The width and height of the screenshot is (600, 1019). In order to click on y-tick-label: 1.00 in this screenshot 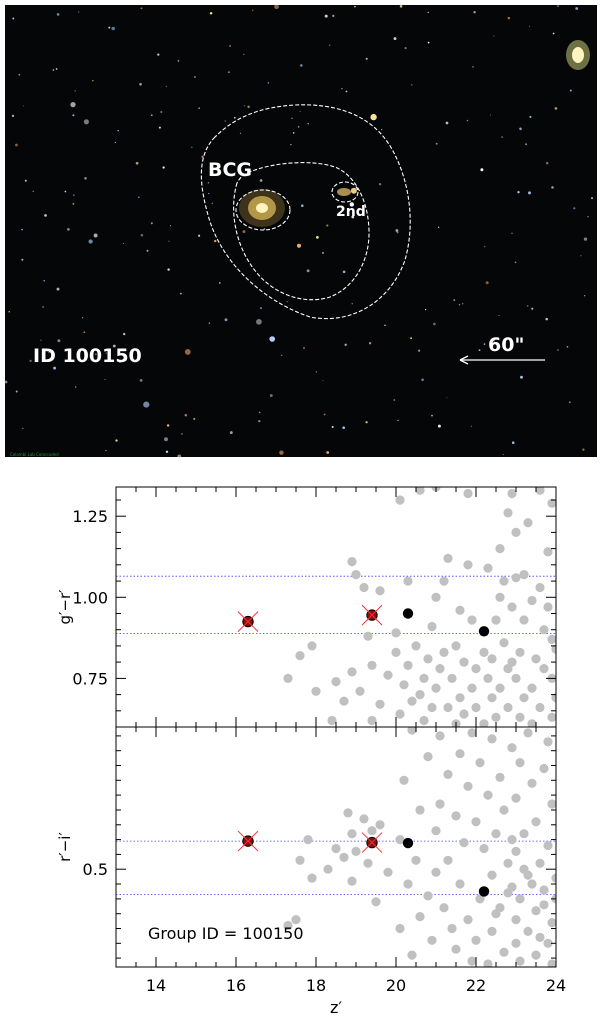, I will do `click(90, 597)`.